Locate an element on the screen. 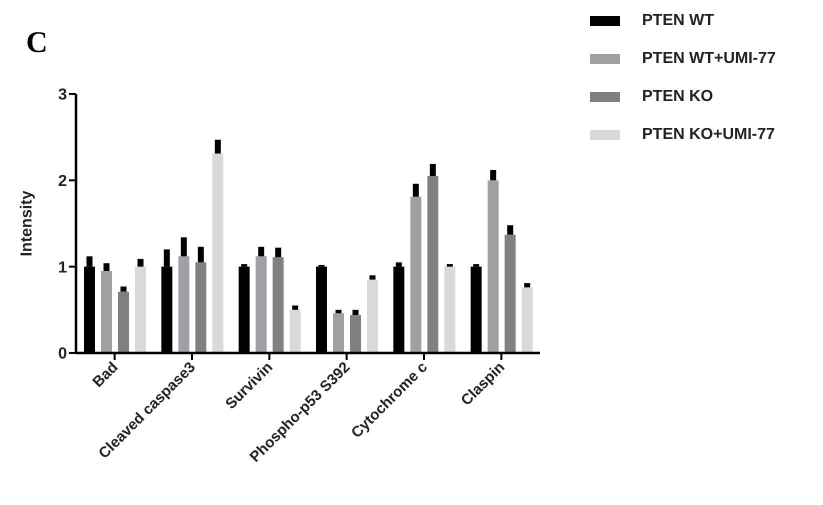 Image resolution: width=823 pixels, height=505 pixels. y-axis-title: Intensity is located at coordinates (27, 223).